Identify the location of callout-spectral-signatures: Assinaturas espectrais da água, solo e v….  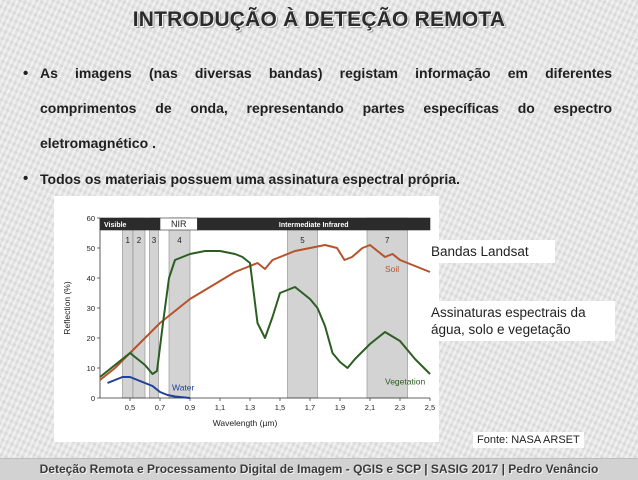
(521, 321).